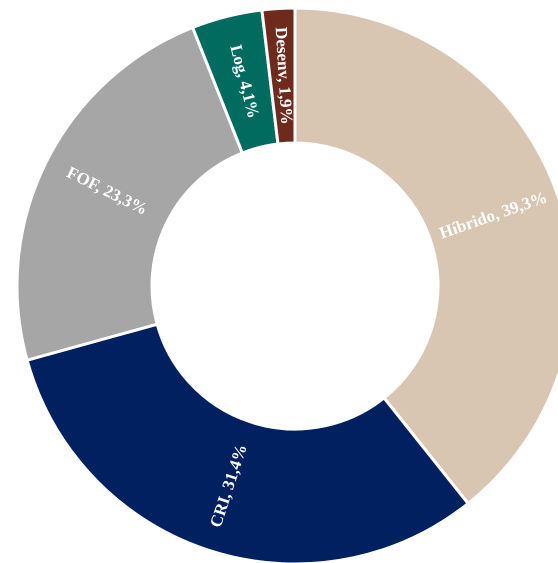 This screenshot has height=563, width=558. What do you see at coordinates (278, 76) in the screenshot?
I see `donut-slice` at bounding box center [278, 76].